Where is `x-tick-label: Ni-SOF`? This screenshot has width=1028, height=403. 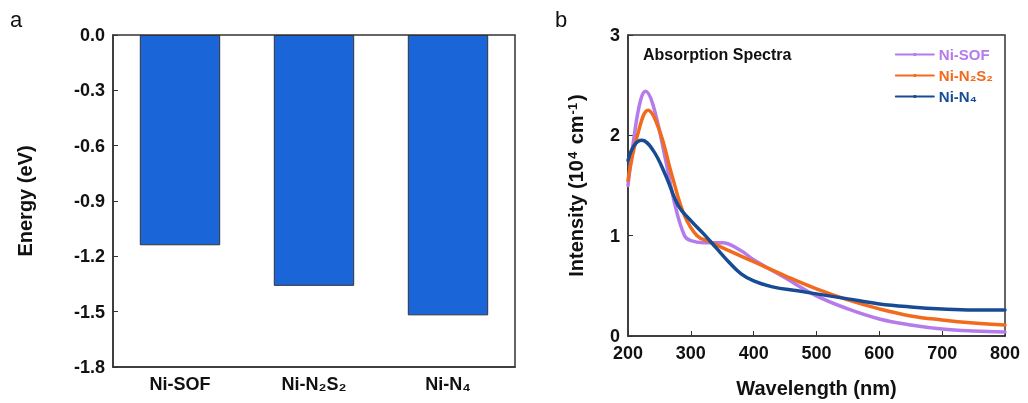
x-tick-label: Ni-SOF is located at coordinates (180, 384).